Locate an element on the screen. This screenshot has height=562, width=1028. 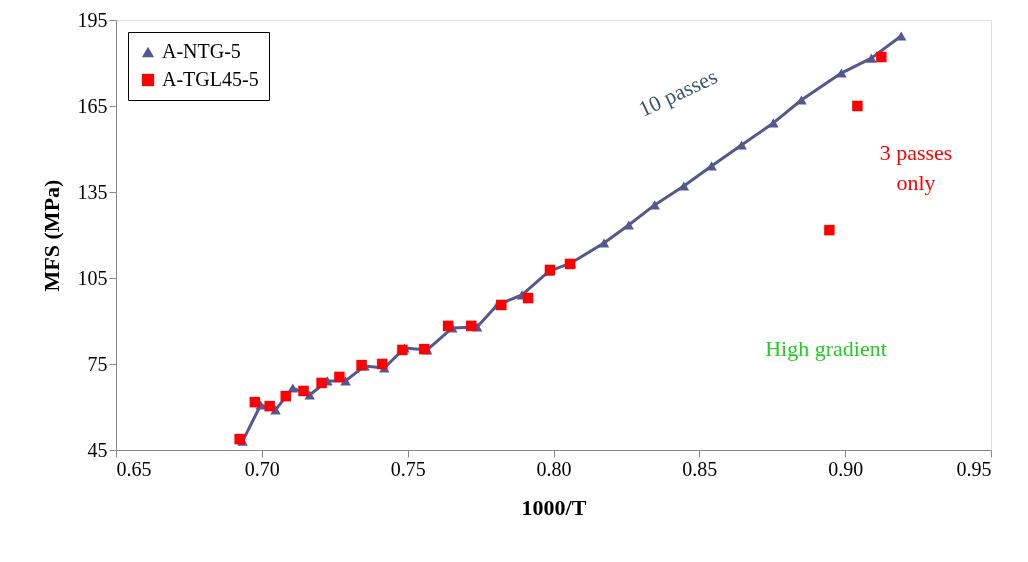
y-tick-label: 195 is located at coordinates (92, 19).